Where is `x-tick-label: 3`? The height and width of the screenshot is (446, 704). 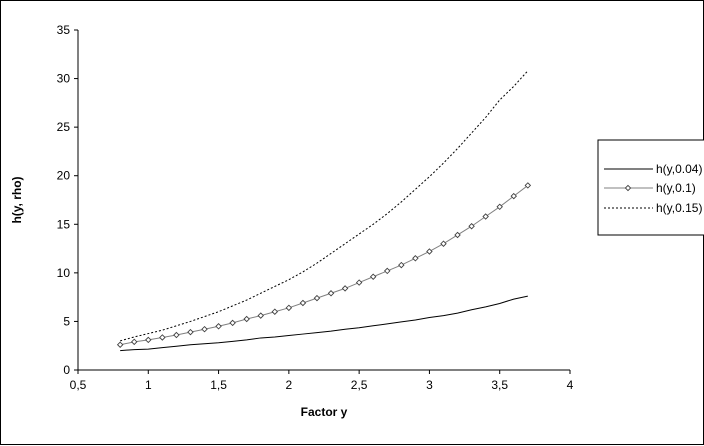 x-tick-label: 3 is located at coordinates (429, 385).